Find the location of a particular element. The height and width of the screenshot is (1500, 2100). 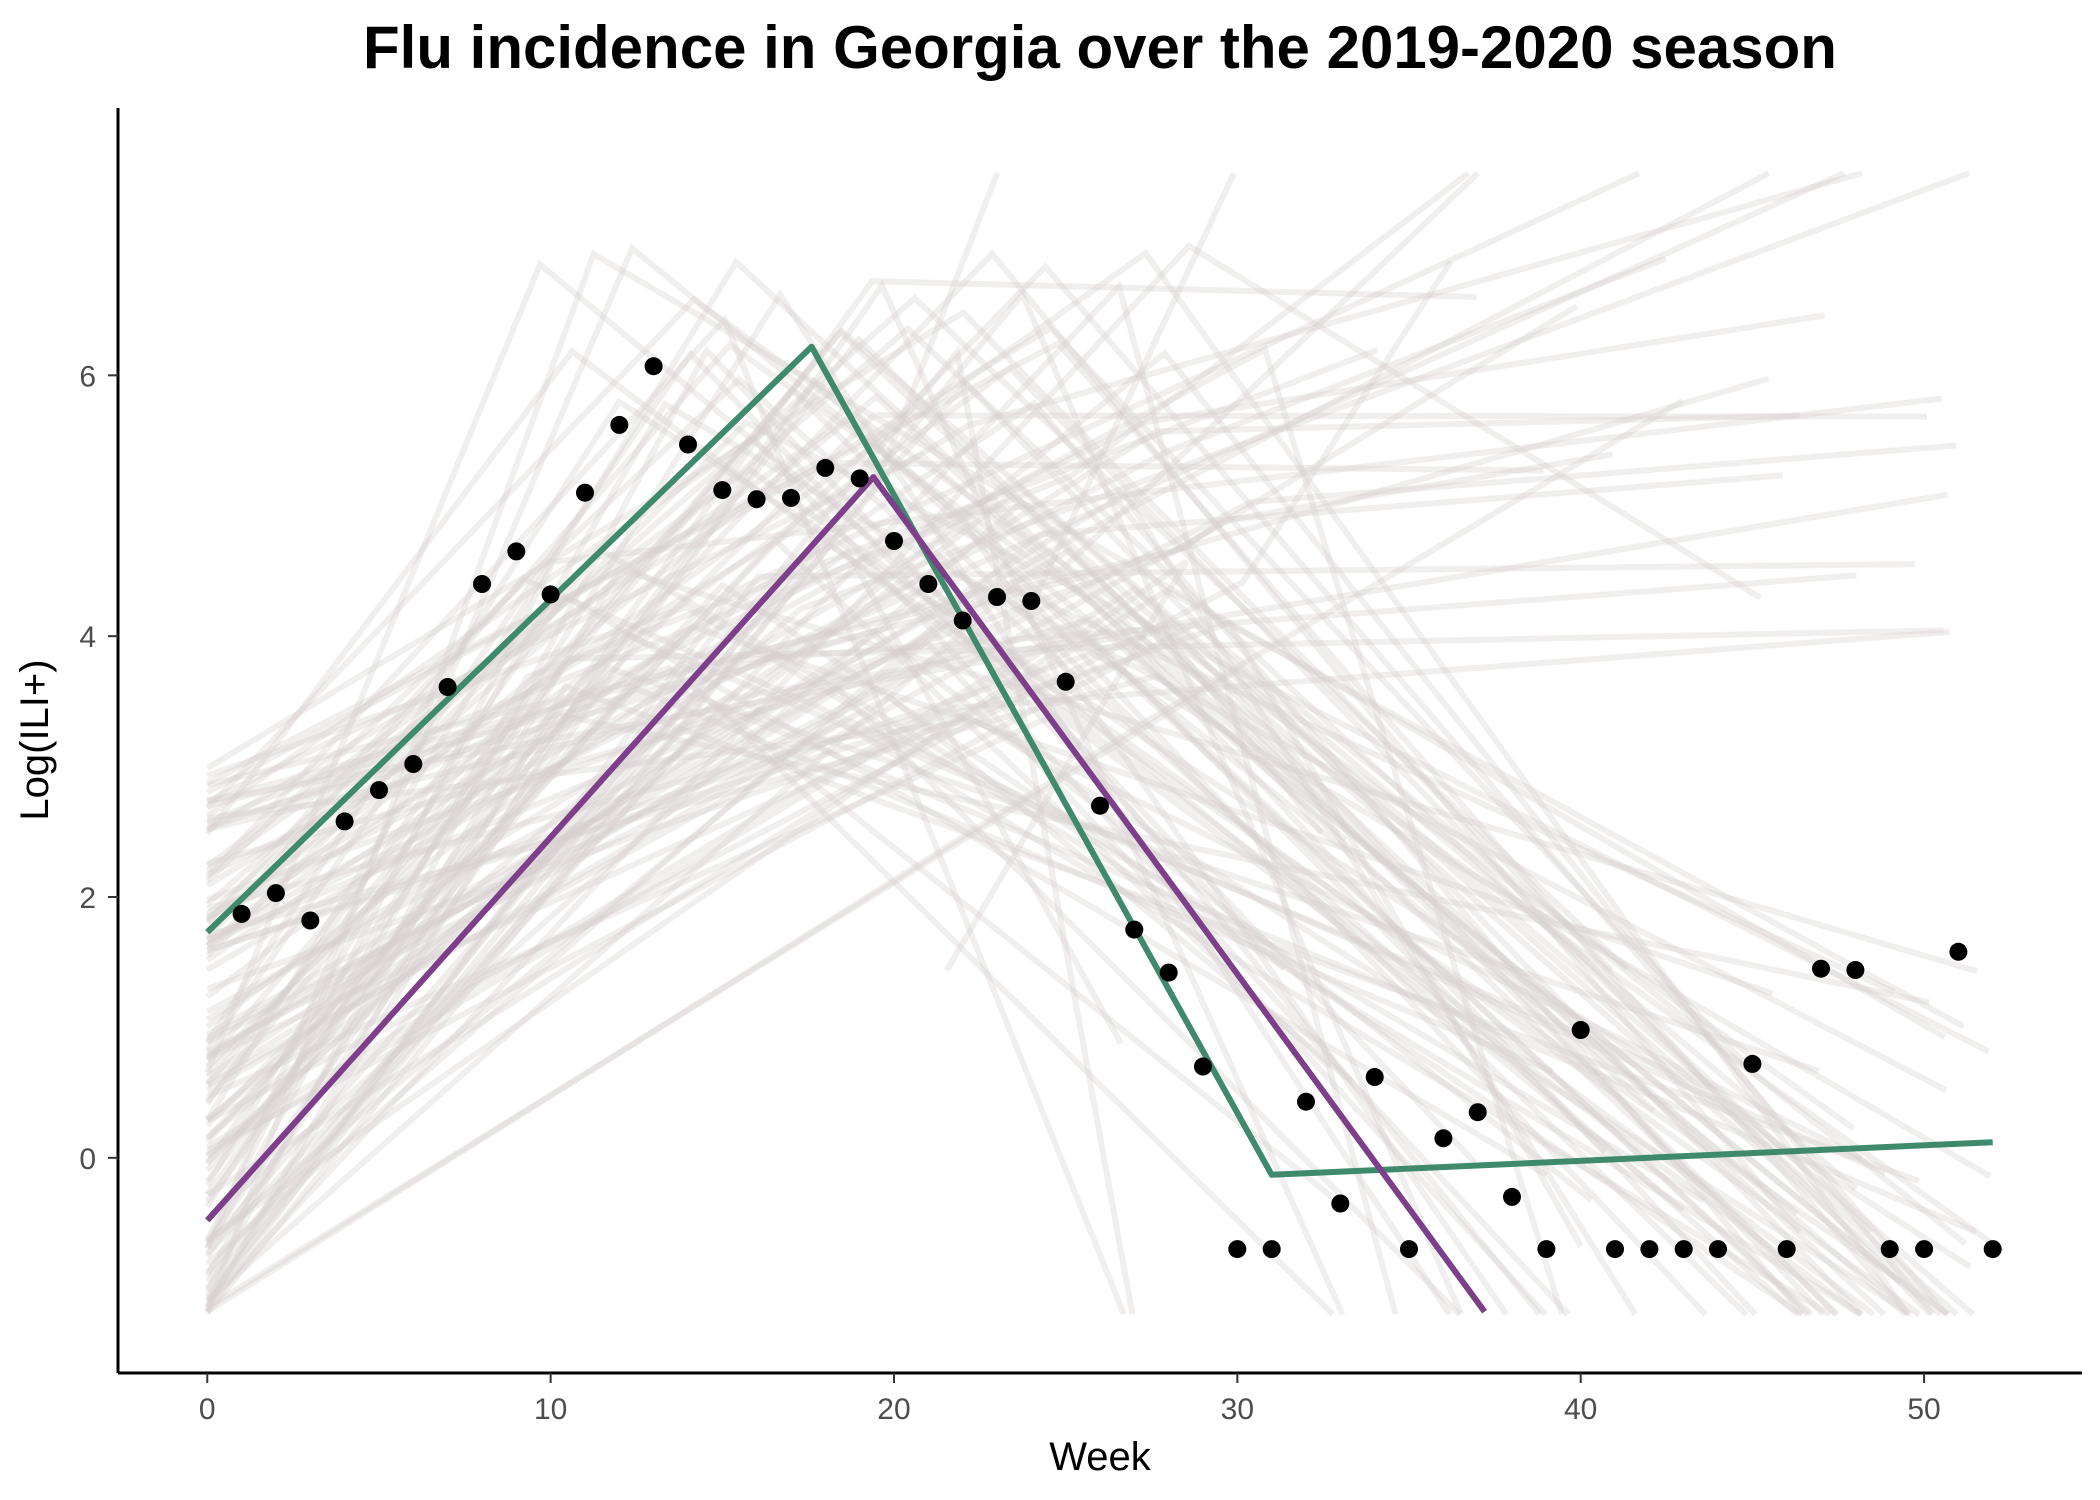

y-axis-label: Log(ILI+) is located at coordinates (35, 739).